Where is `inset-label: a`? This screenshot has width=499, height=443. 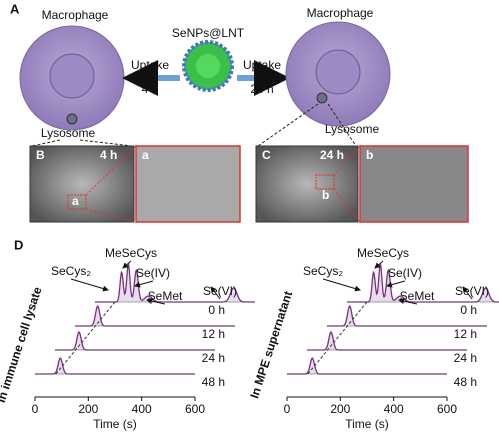
inset-label: a is located at coordinates (145, 155).